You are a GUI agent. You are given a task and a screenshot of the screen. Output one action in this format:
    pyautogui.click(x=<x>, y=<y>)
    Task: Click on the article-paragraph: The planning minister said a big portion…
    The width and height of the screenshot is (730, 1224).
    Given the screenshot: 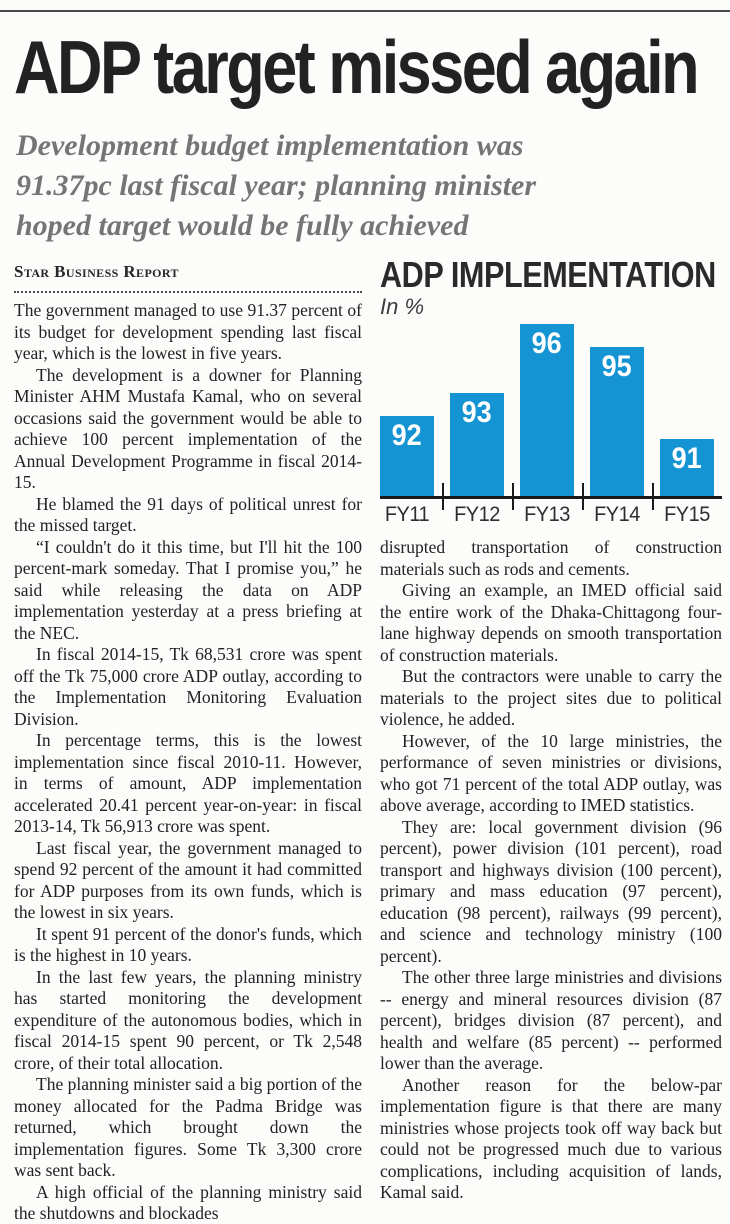 What is the action you would take?
    pyautogui.click(x=188, y=1127)
    